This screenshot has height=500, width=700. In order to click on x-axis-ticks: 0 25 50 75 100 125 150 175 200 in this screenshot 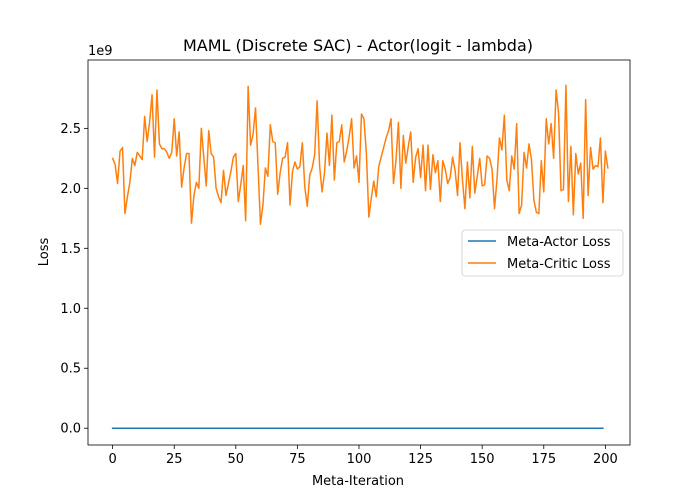, I will do `click(363, 456)`.